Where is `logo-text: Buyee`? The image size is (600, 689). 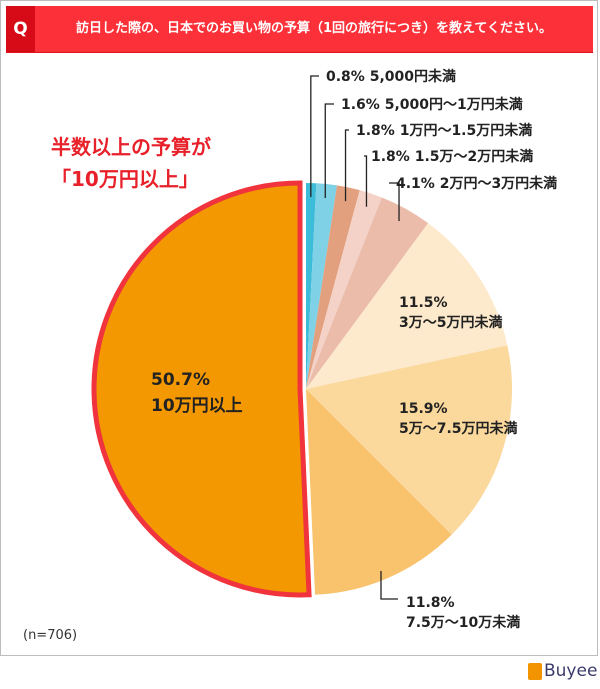 logo-text: Buyee is located at coordinates (571, 671).